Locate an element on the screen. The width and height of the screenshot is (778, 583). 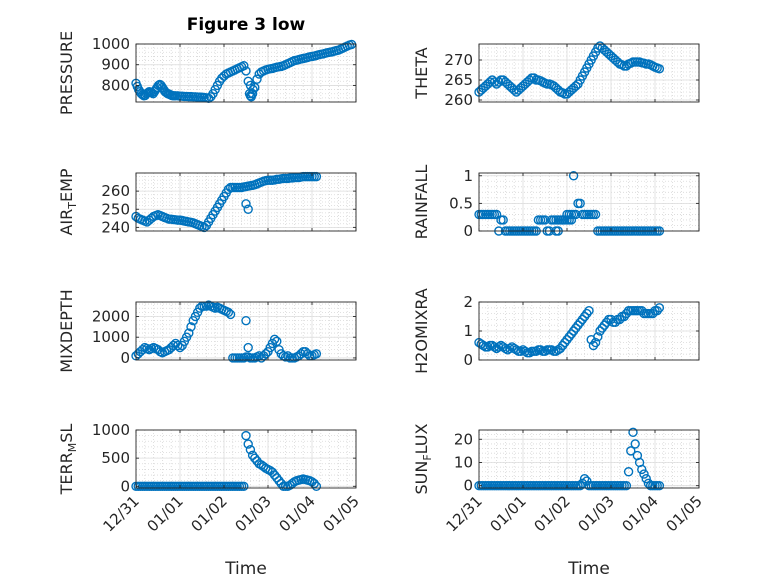
y-tick-label: 1 is located at coordinates (468, 176).